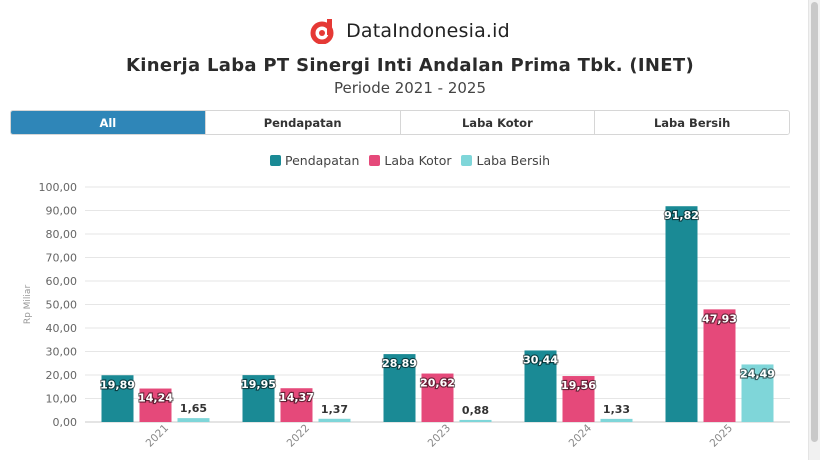 This screenshot has height=460, width=820. What do you see at coordinates (58, 187) in the screenshot?
I see `y-tick-label: 100,00` at bounding box center [58, 187].